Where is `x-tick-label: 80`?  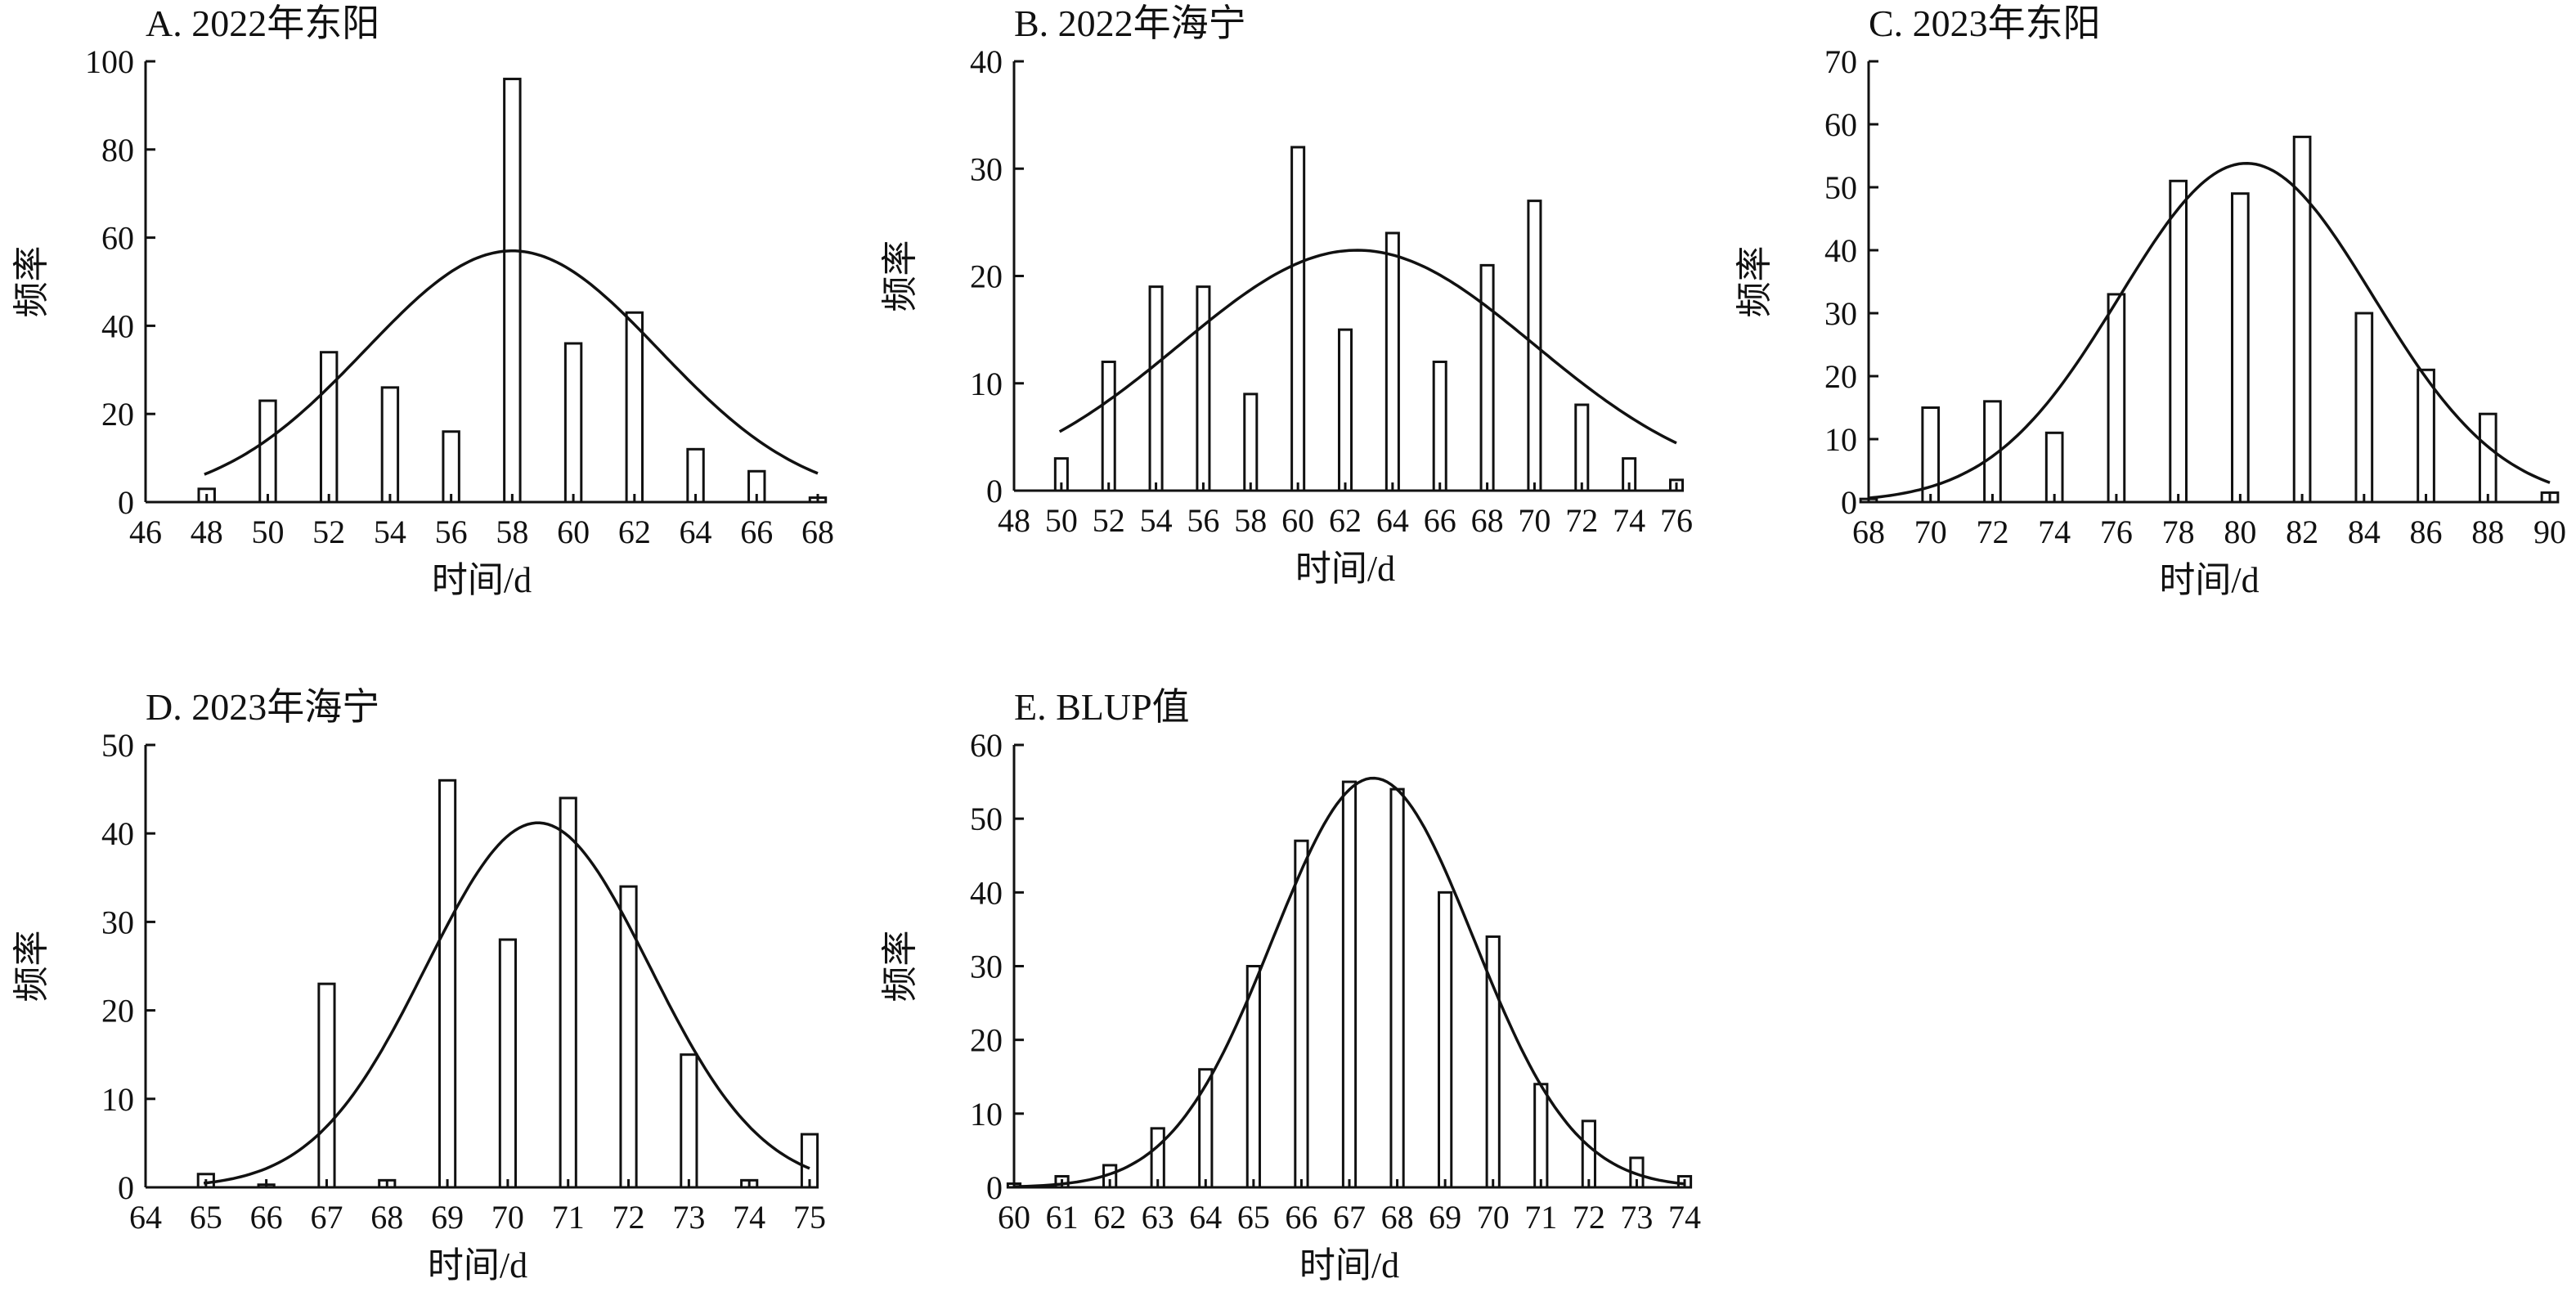
x-tick-label: 80 is located at coordinates (2240, 532).